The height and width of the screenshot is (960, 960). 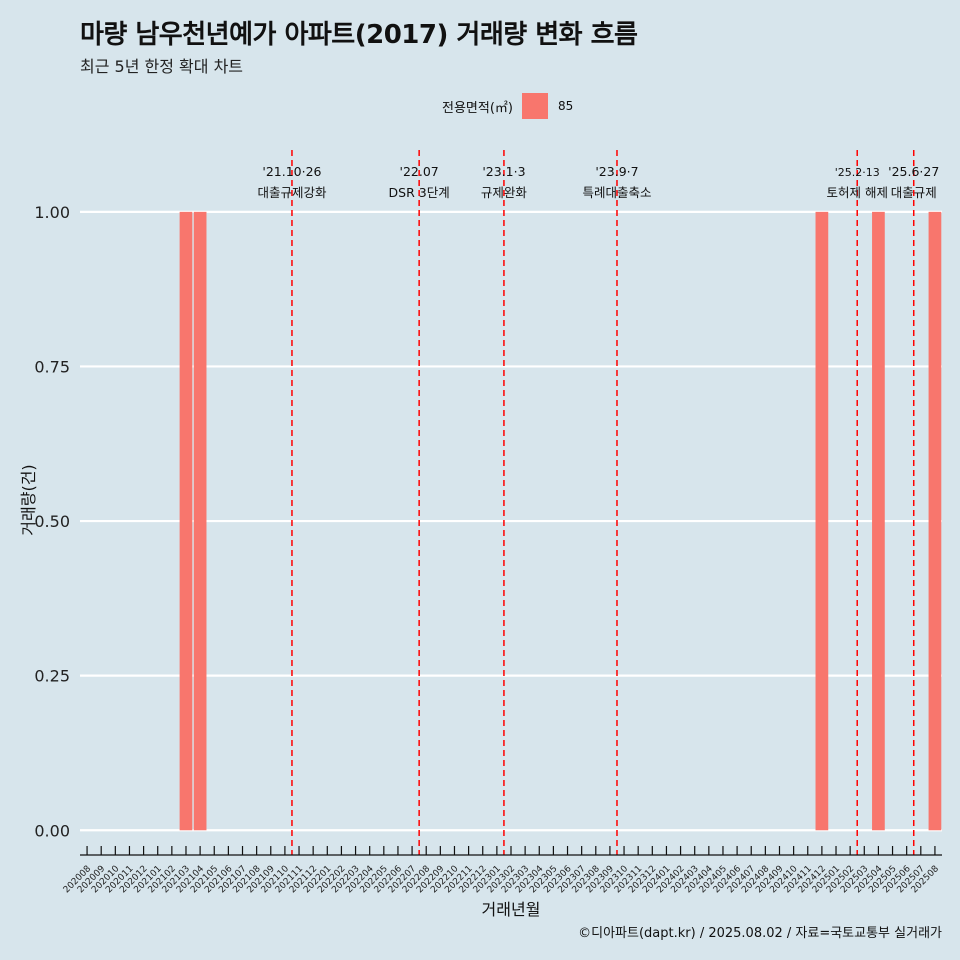 I want to click on event-date-label: '23.1·3, so click(x=503, y=171).